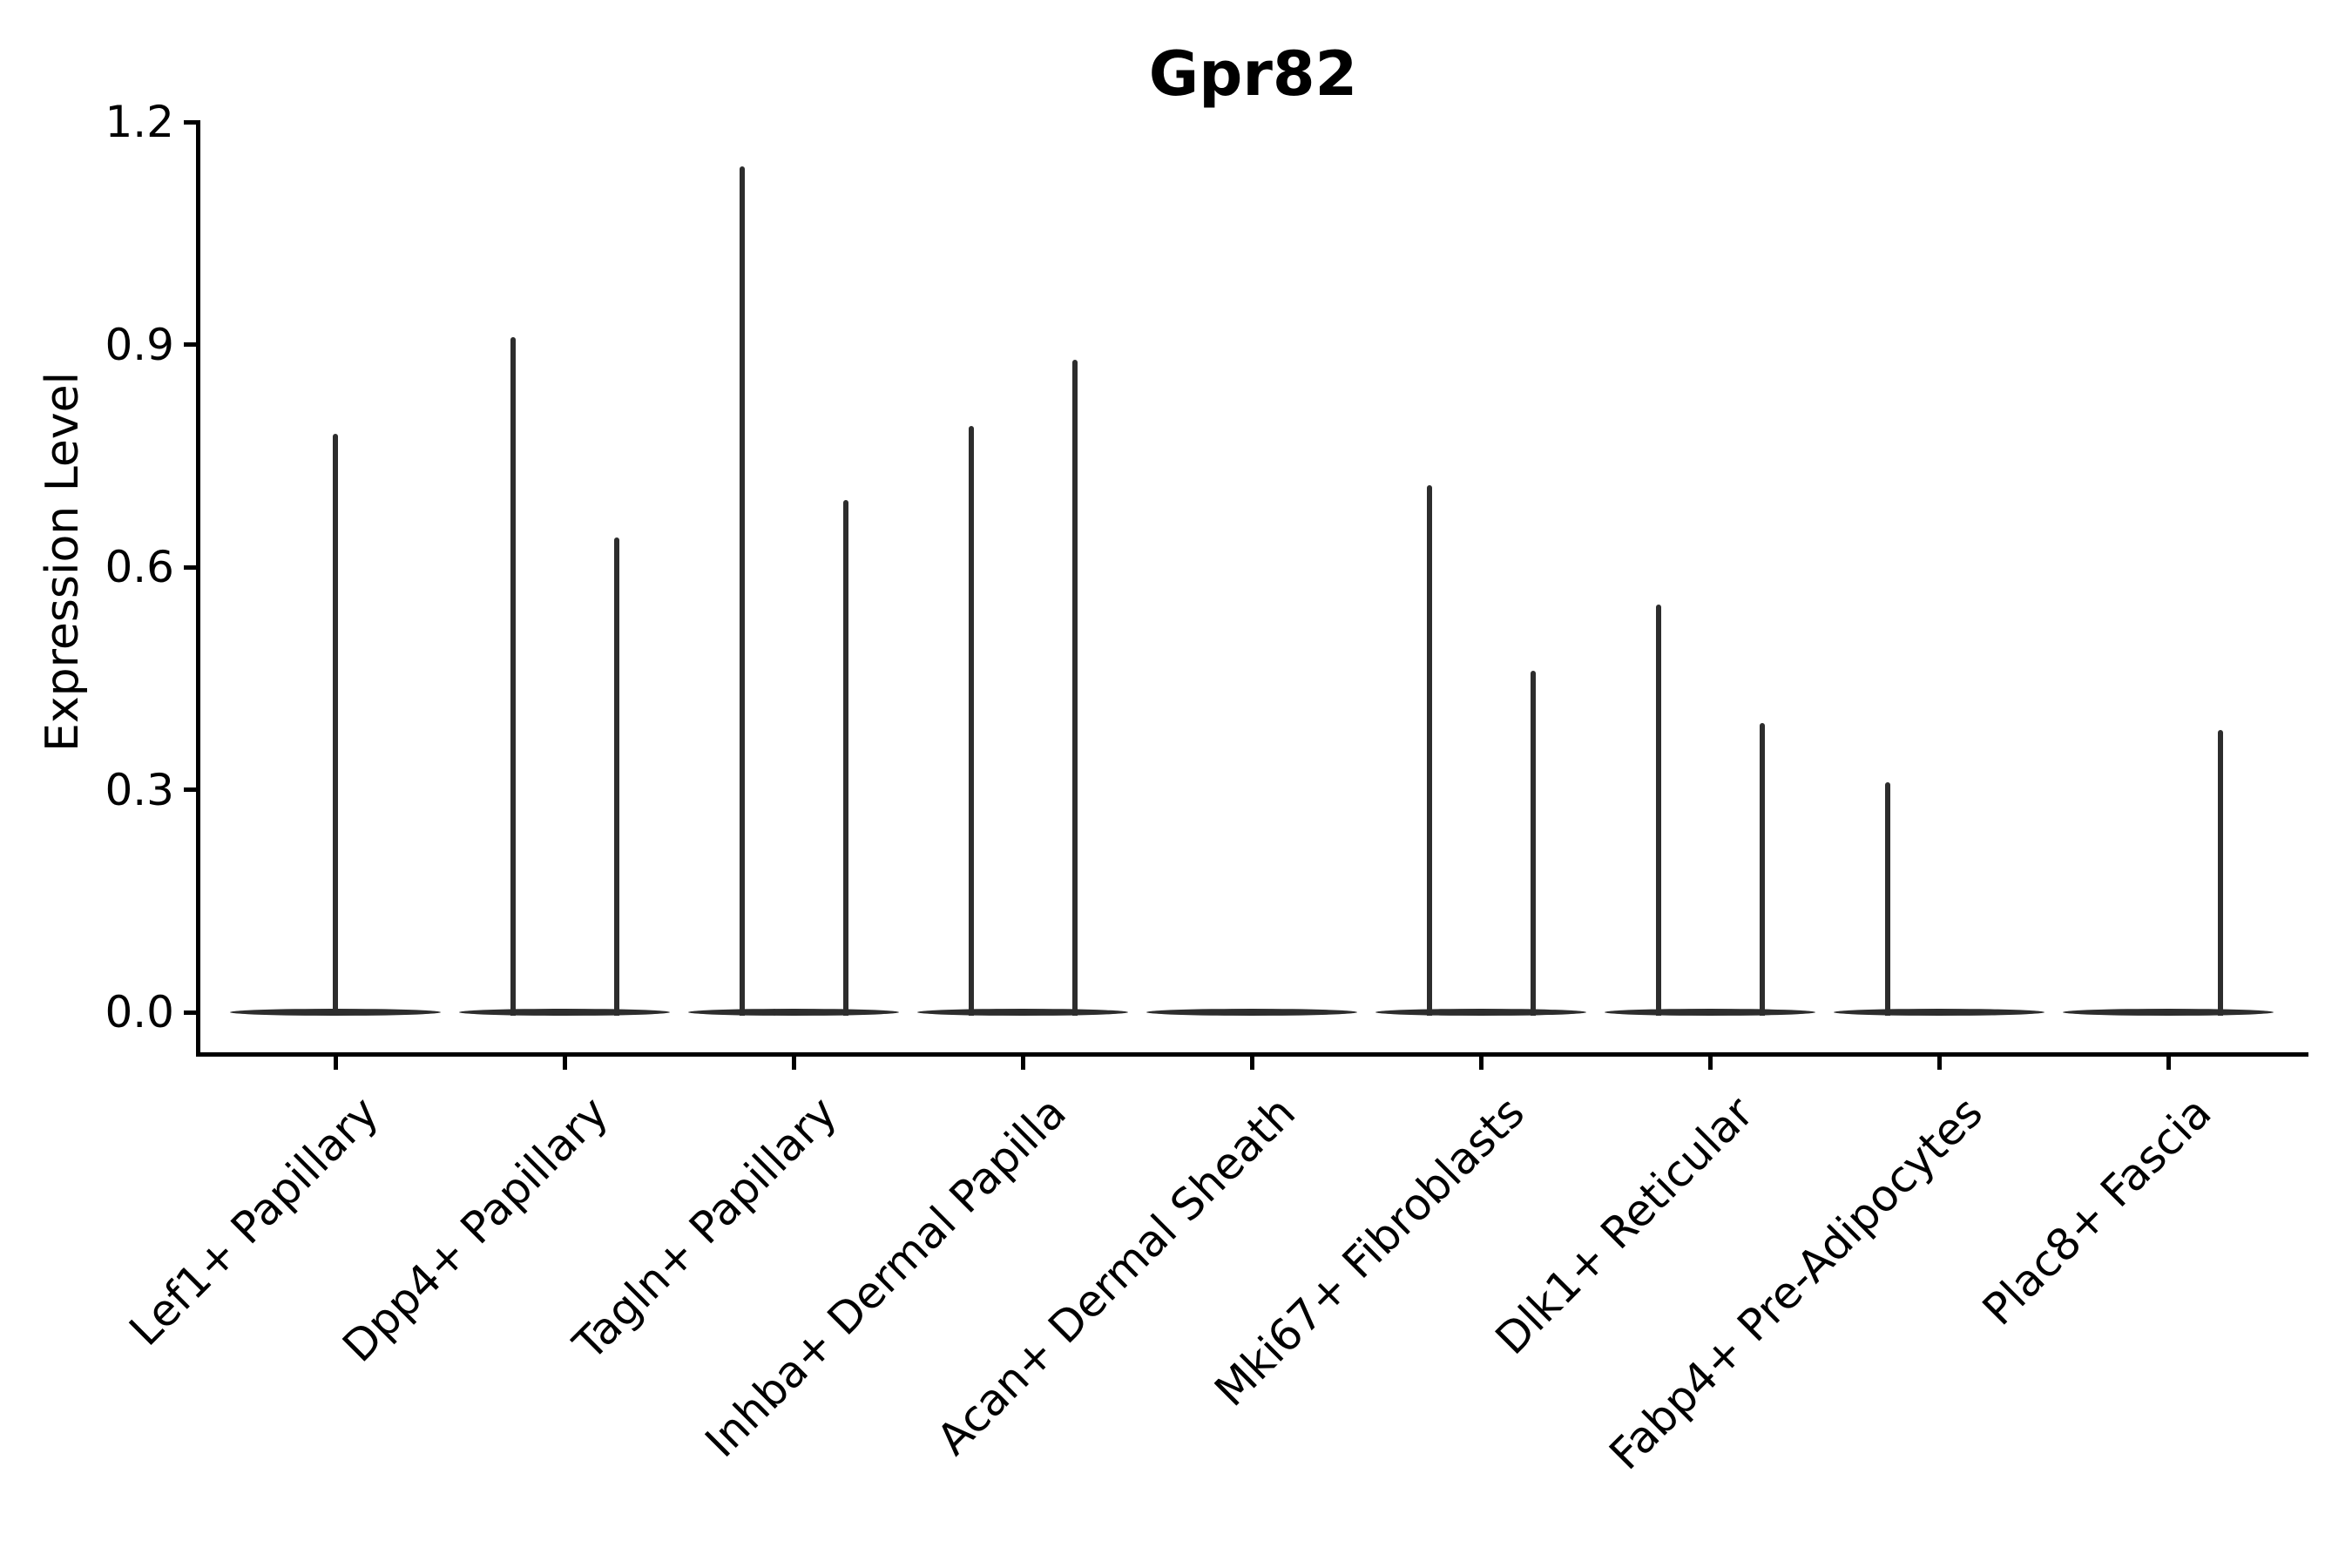 Image resolution: width=2352 pixels, height=1568 pixels. I want to click on y-tick-label: 0.6, so click(139, 567).